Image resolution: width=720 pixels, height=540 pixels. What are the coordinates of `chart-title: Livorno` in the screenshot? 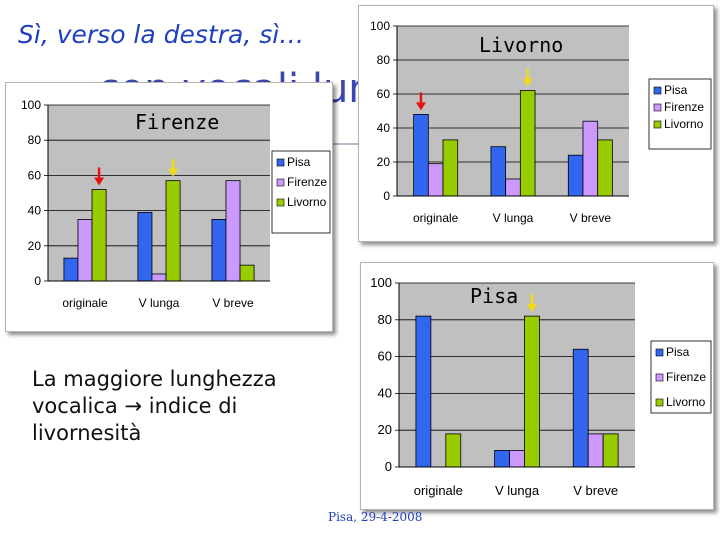 It's located at (521, 45).